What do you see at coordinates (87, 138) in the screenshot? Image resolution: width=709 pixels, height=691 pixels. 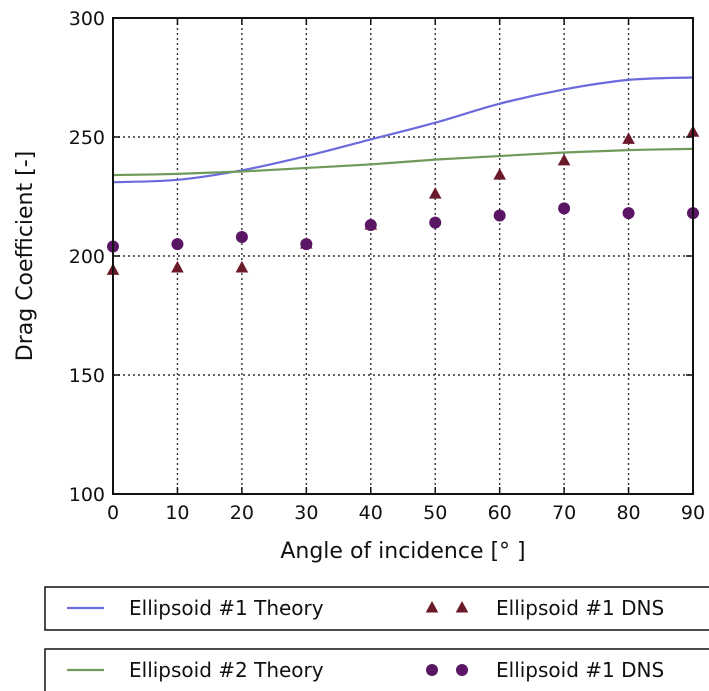 I see `y-tick-label: 250` at bounding box center [87, 138].